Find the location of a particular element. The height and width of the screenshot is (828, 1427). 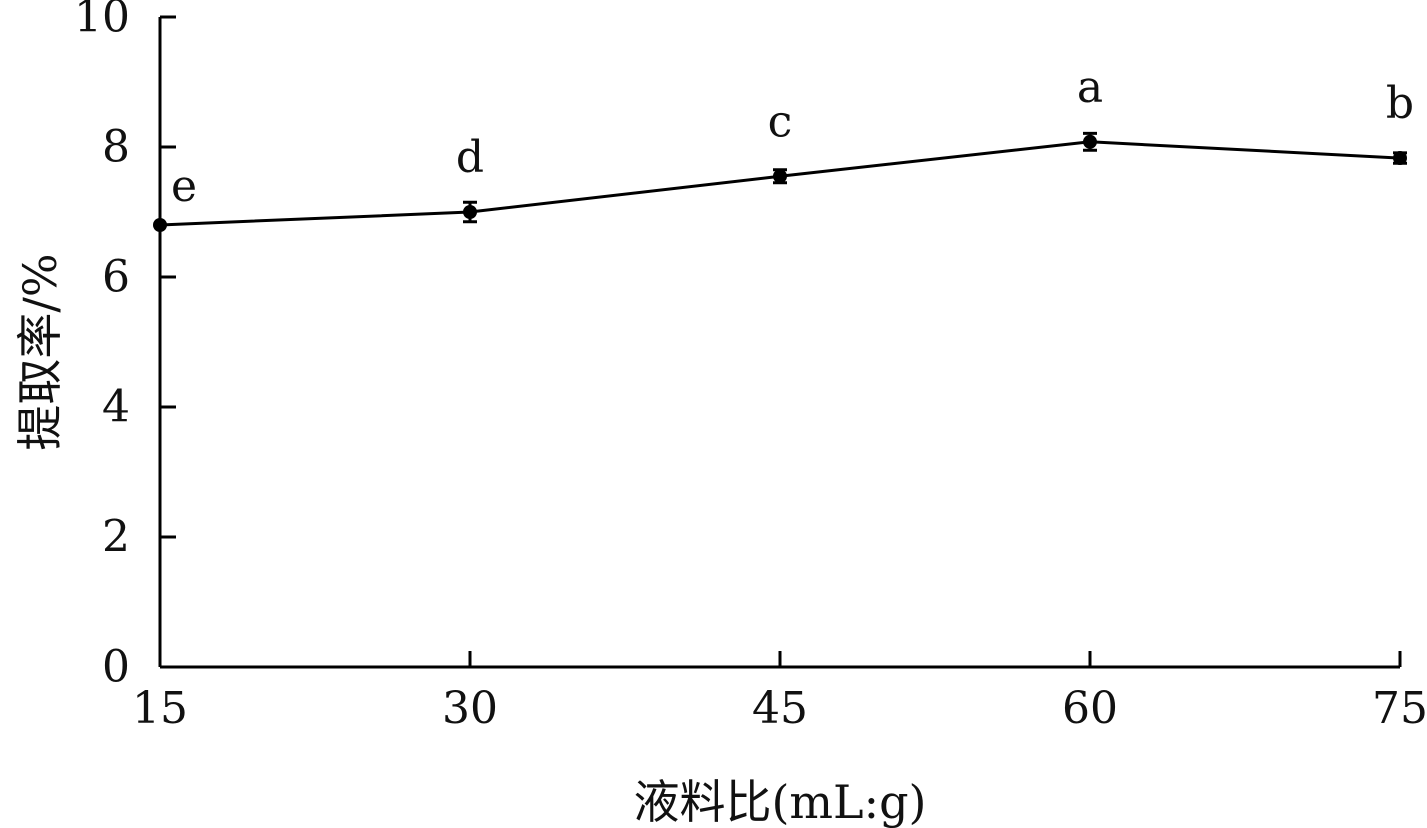

y-tick-label: 2 is located at coordinates (116, 537).